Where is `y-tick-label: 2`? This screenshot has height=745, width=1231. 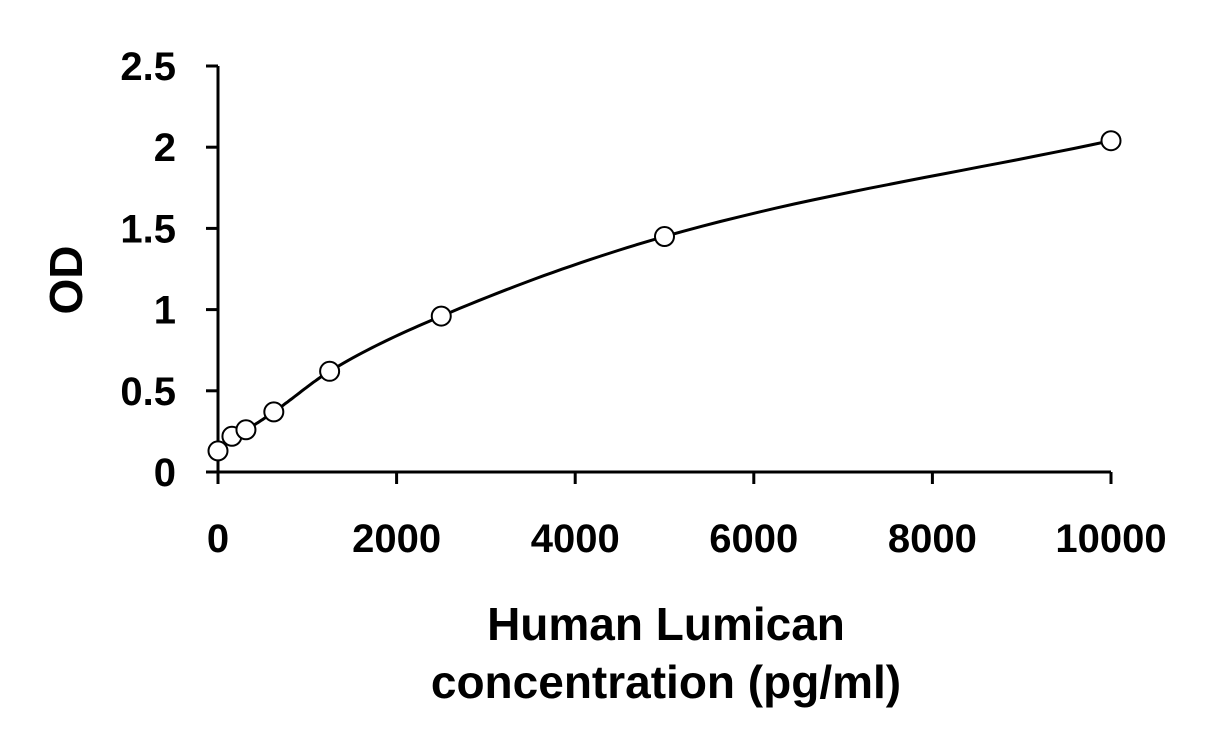 y-tick-label: 2 is located at coordinates (165, 148).